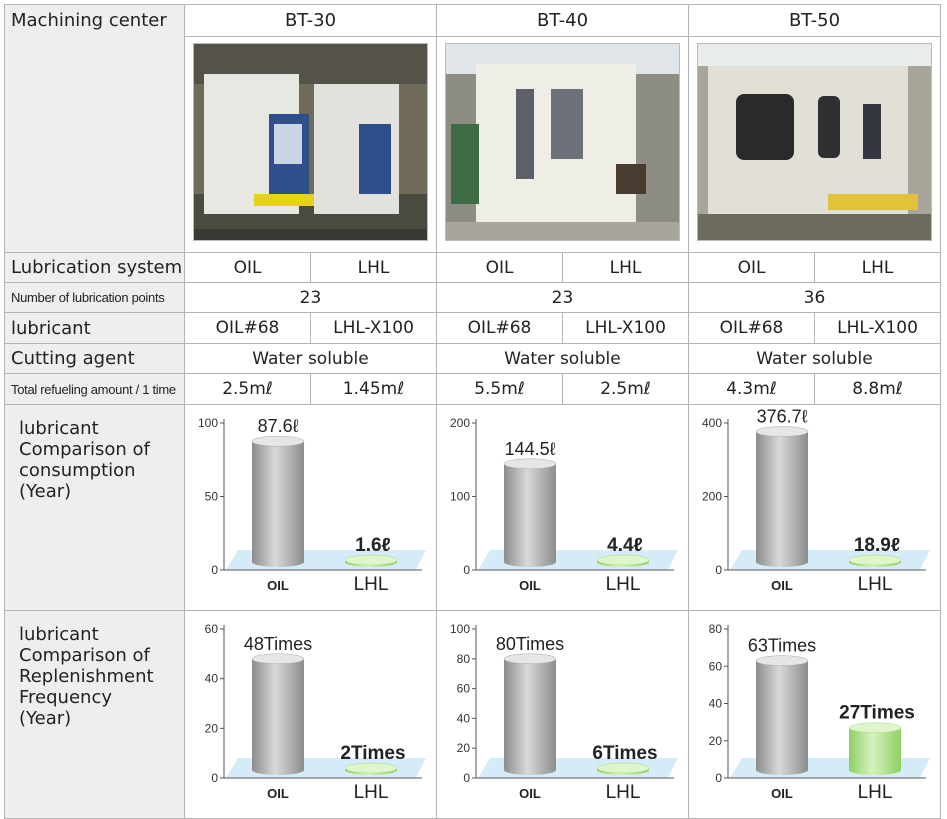  Describe the element at coordinates (277, 644) in the screenshot. I see `oil-value-label: 48Times` at that location.